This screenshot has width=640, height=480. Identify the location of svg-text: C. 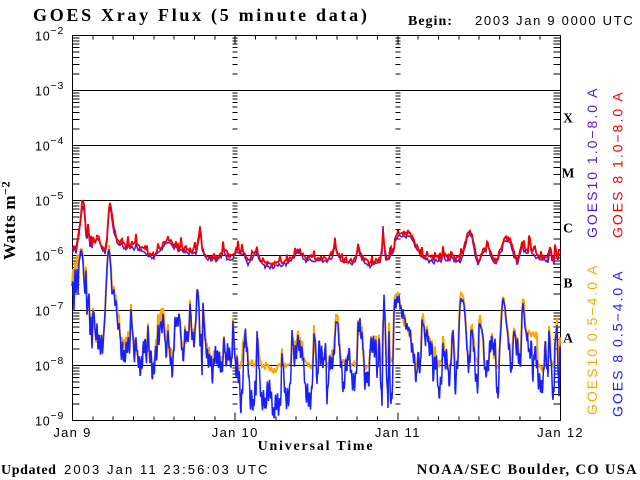
(568, 228).